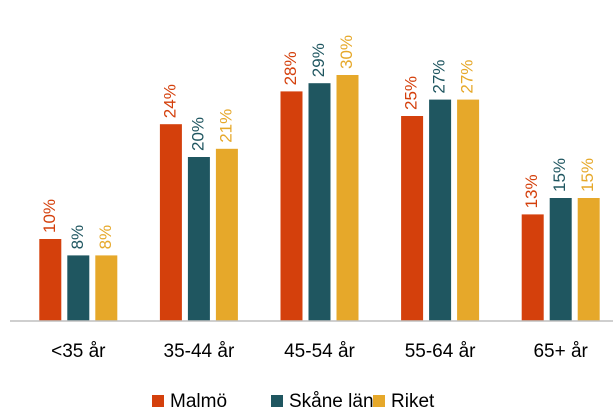 This screenshot has width=613, height=410. Describe the element at coordinates (197, 134) in the screenshot. I see `data-label: 20%` at that location.